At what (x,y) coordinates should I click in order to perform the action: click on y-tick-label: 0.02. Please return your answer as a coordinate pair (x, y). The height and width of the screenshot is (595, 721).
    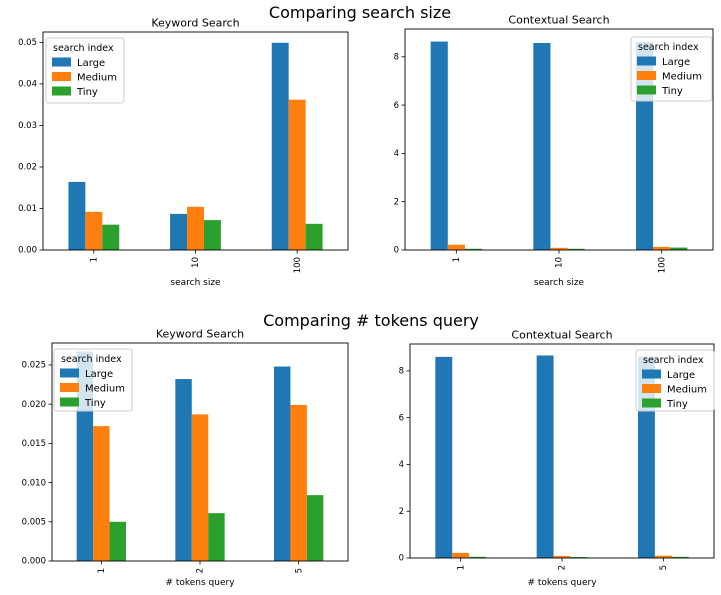
    Looking at the image, I should click on (27, 168).